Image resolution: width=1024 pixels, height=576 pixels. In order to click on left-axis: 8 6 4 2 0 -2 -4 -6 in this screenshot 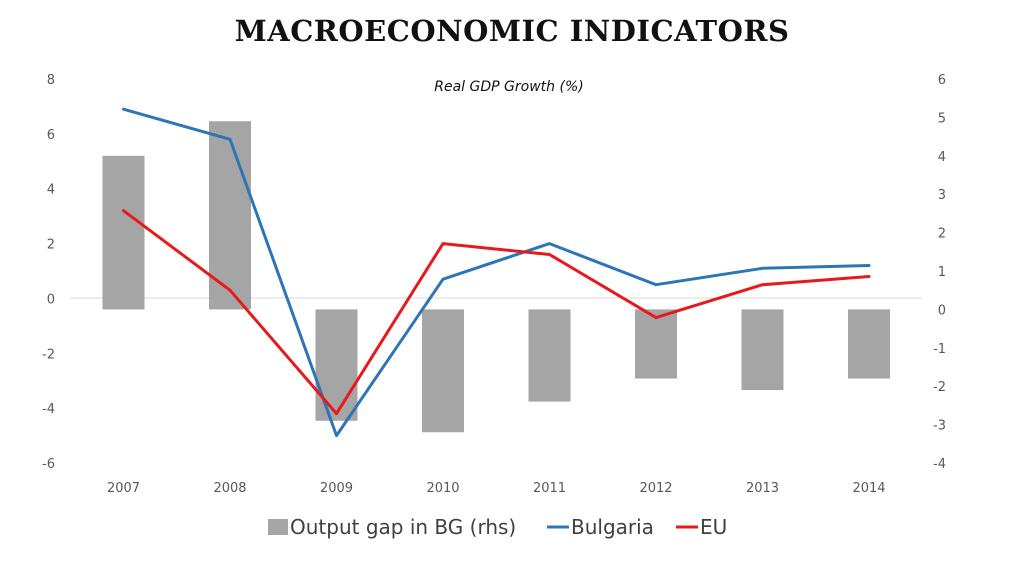, I will do `click(48, 272)`.